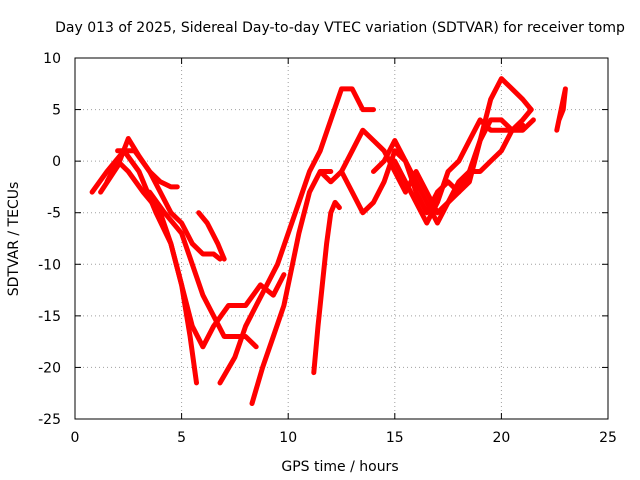  I want to click on y-tick-label: -25, so click(49, 420).